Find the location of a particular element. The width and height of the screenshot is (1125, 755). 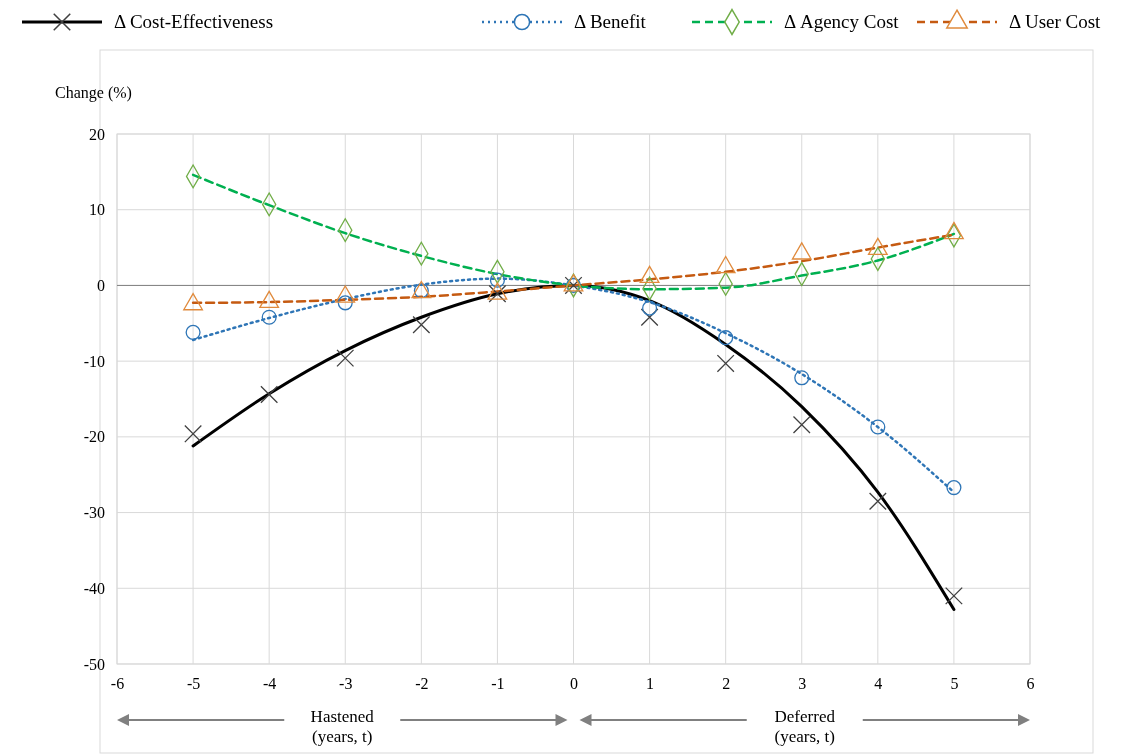

y-tick-label: 20 is located at coordinates (97, 134).